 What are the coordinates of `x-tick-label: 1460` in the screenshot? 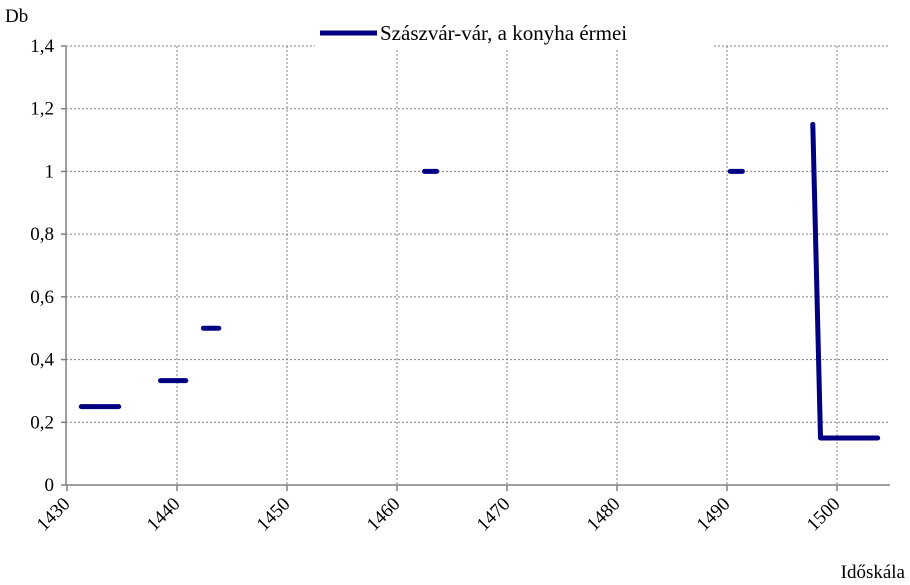 It's located at (384, 515).